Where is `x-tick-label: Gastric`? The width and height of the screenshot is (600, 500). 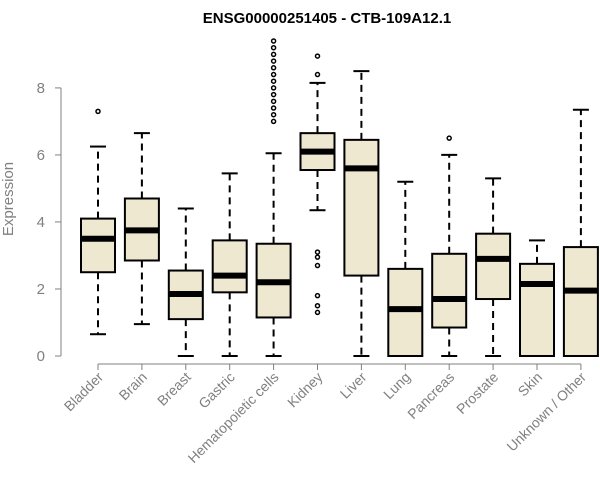
x-tick-label: Gastric is located at coordinates (216, 390).